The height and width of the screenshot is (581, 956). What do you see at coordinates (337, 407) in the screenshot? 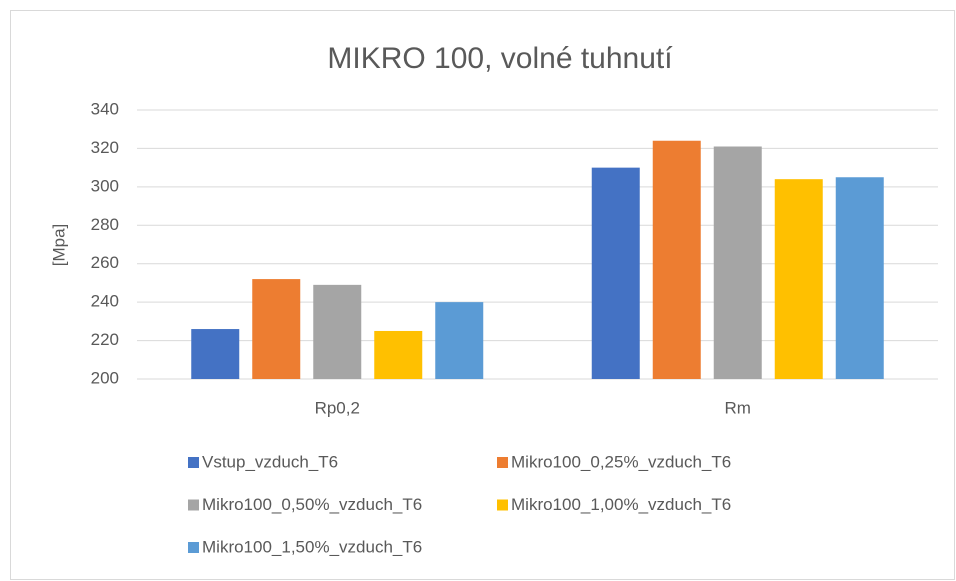
I see `x-tick-label: Rp0,2` at bounding box center [337, 407].